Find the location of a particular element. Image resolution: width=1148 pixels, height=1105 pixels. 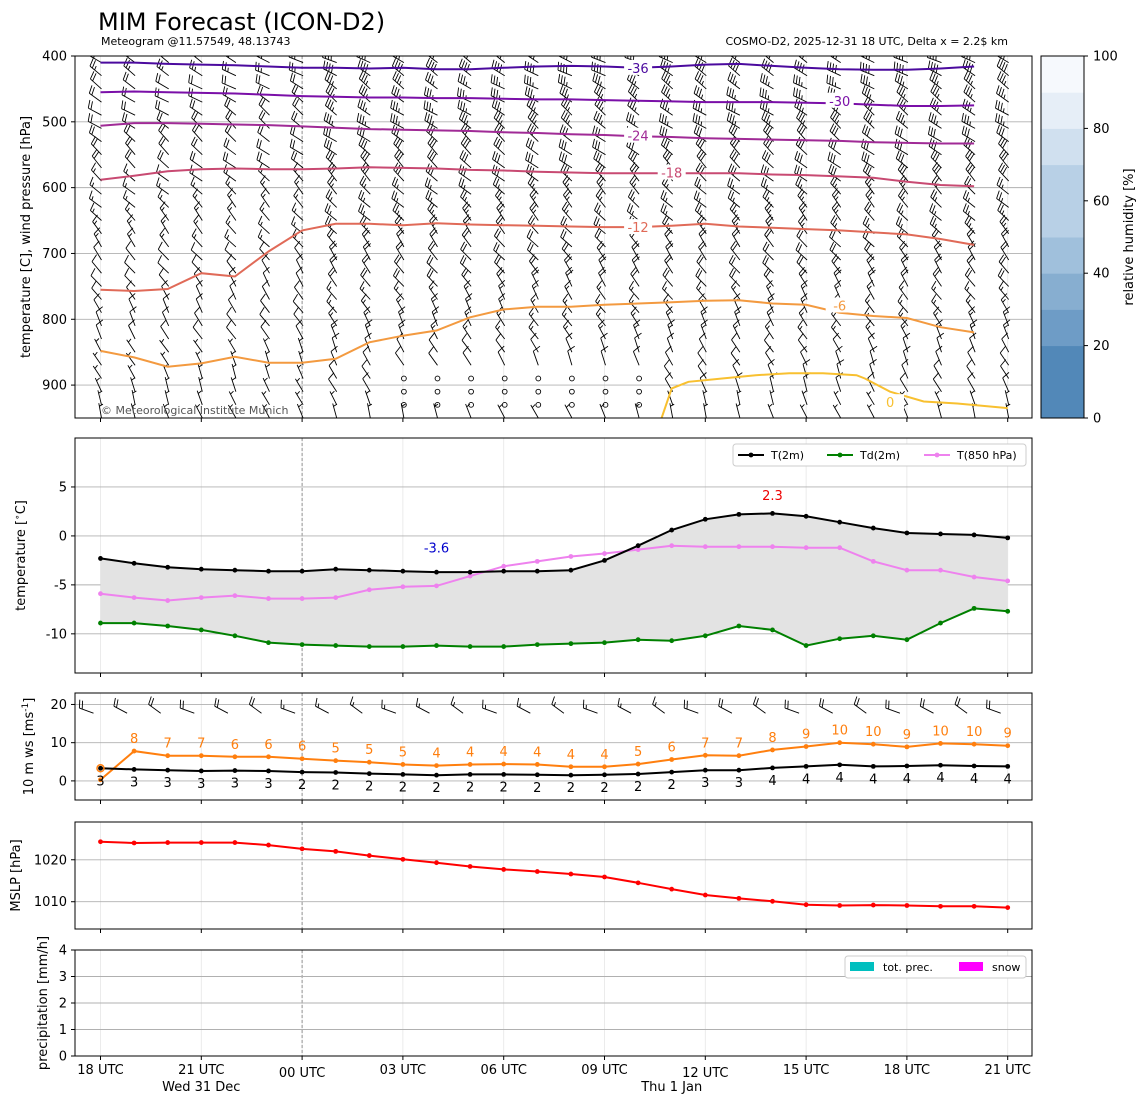

gust-value-label: 7 is located at coordinates (739, 744).